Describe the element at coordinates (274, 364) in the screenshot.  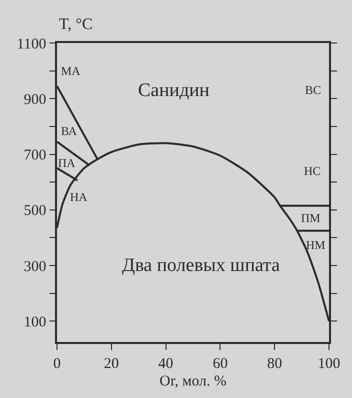
I see `x-tick-label: 80` at that location.